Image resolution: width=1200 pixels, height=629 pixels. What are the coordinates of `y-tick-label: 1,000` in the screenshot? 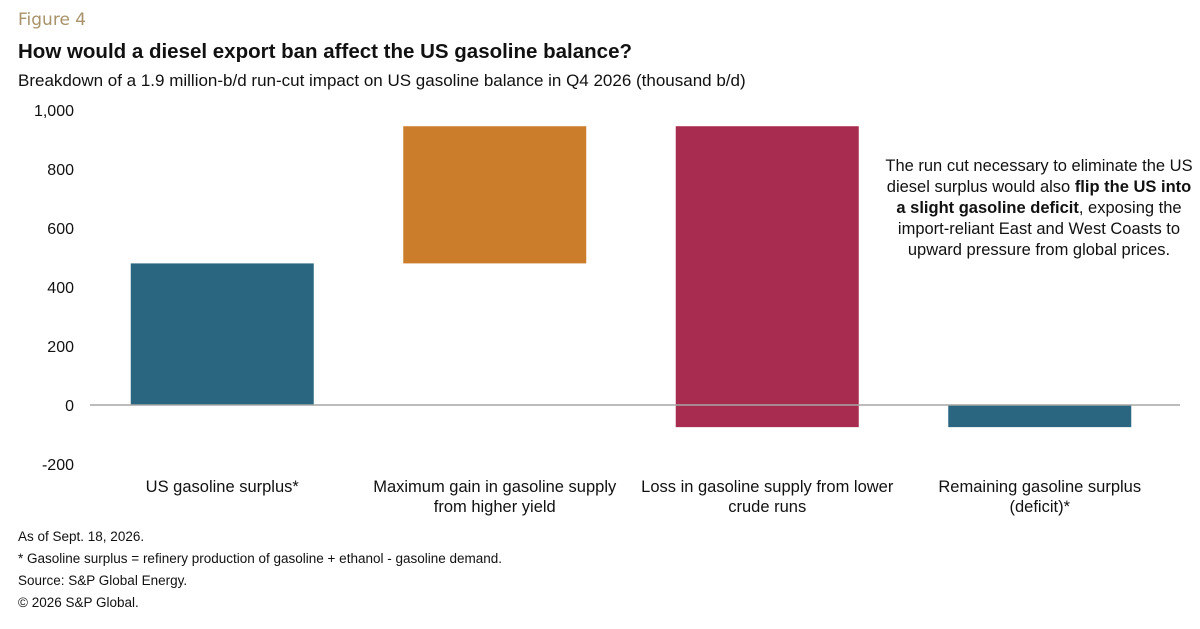 It's located at (54, 111).